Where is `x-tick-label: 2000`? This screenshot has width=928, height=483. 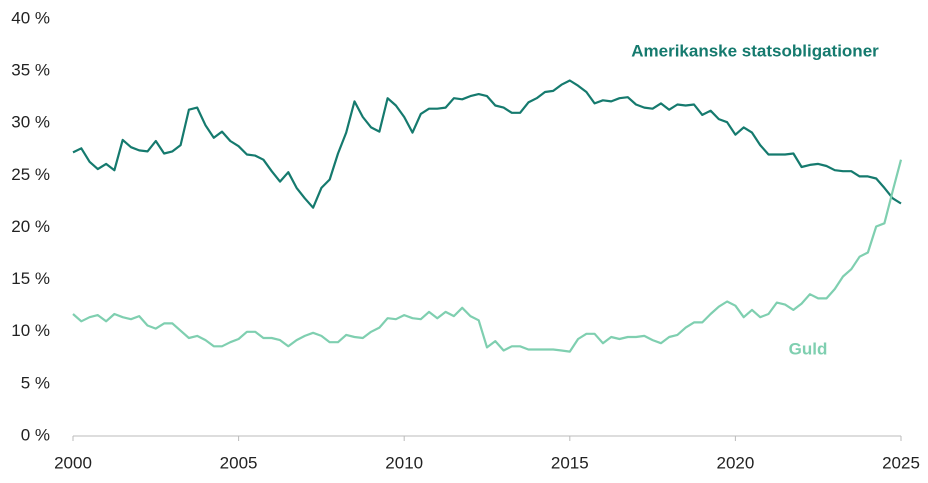
x-tick-label: 2000 is located at coordinates (73, 462).